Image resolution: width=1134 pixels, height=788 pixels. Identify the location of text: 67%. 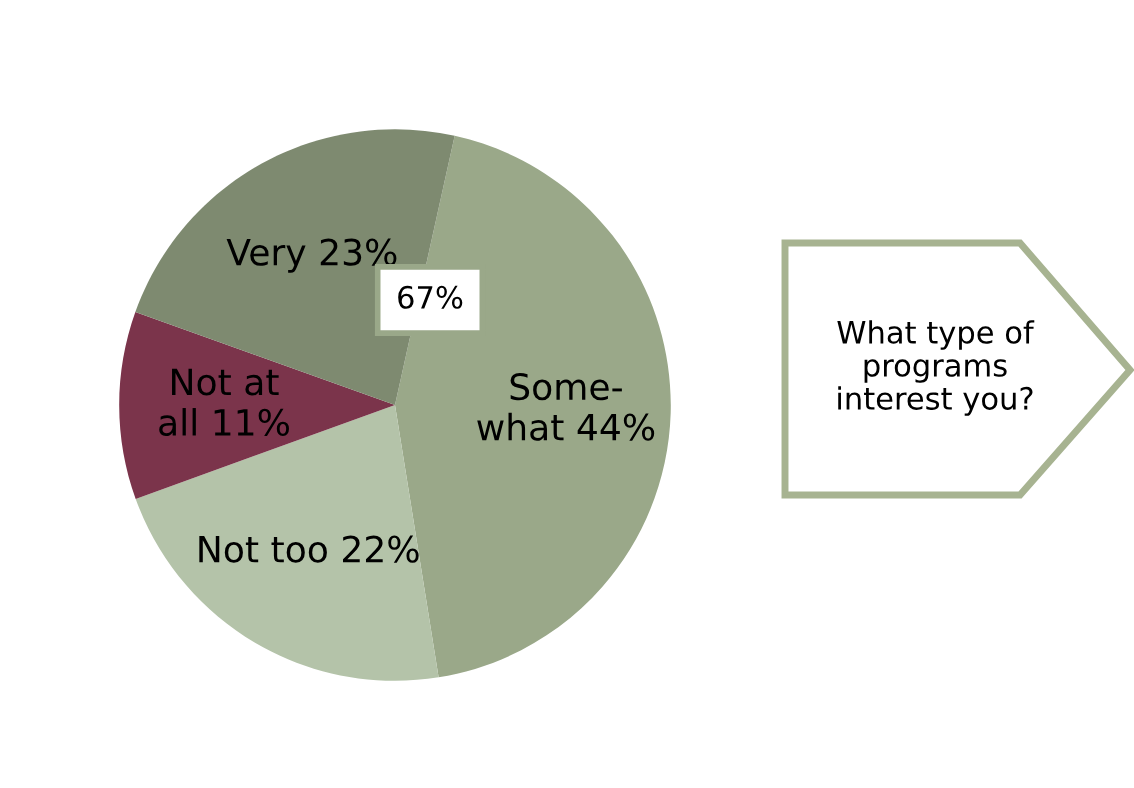
(430, 297).